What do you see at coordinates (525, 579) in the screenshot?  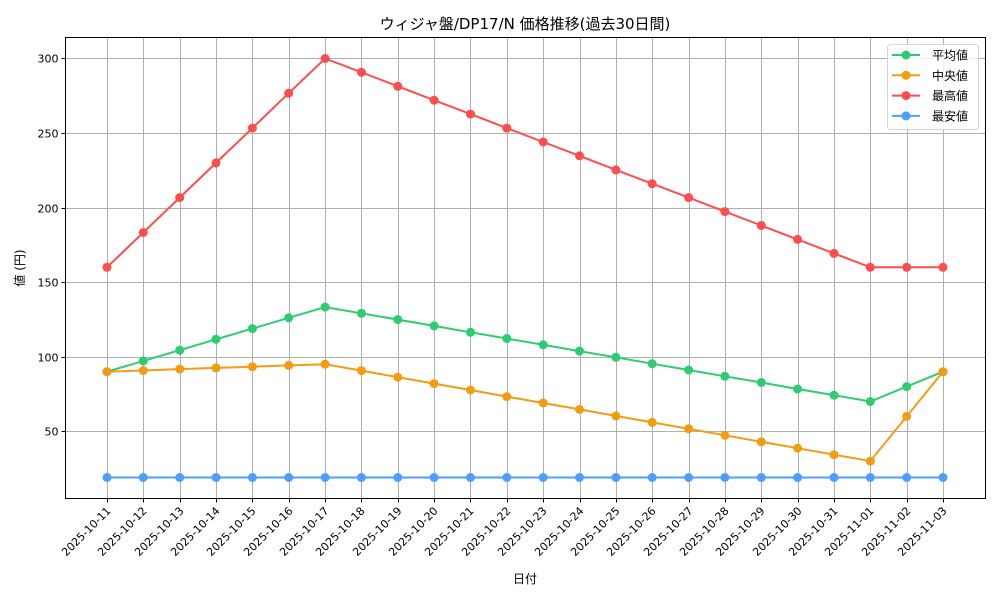 I see `x-axis-label: 日付` at bounding box center [525, 579].